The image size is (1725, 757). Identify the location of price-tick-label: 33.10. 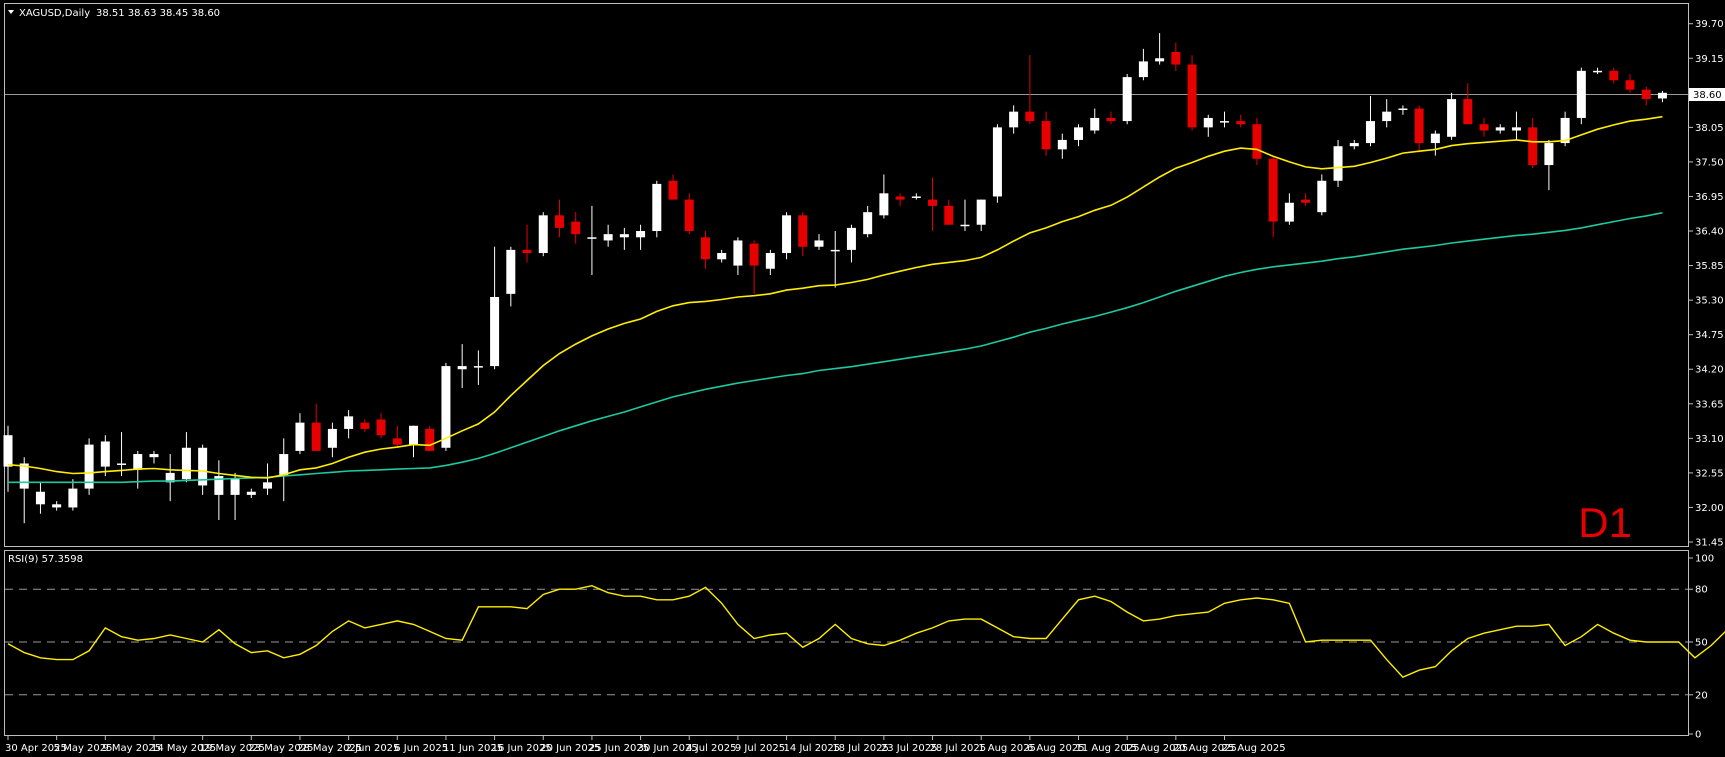
(1709, 439).